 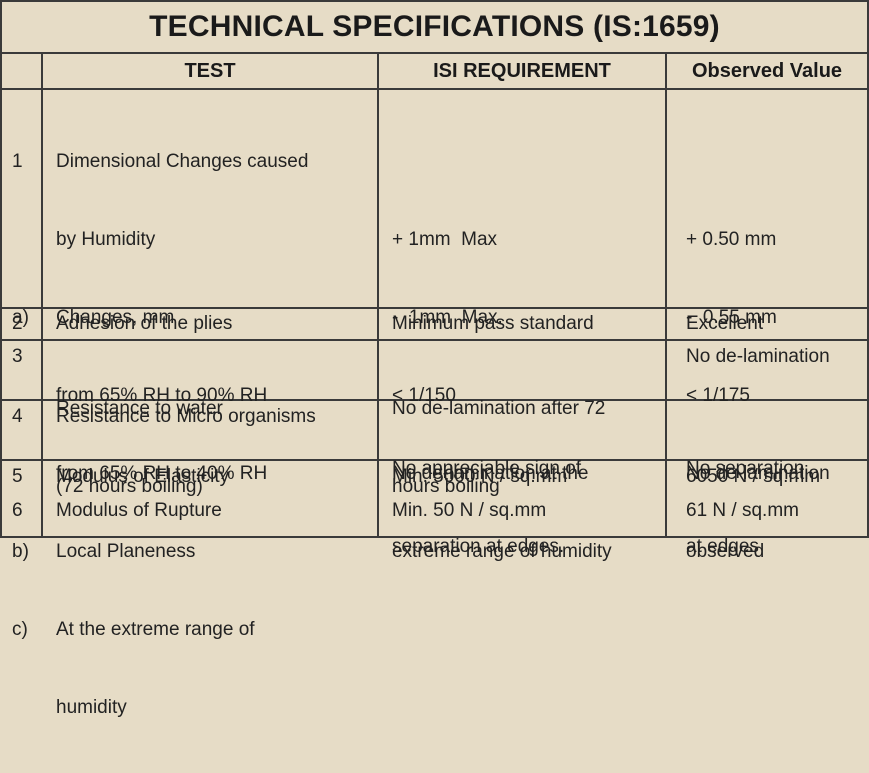 I want to click on test-line: by Humidity, so click(x=106, y=239).